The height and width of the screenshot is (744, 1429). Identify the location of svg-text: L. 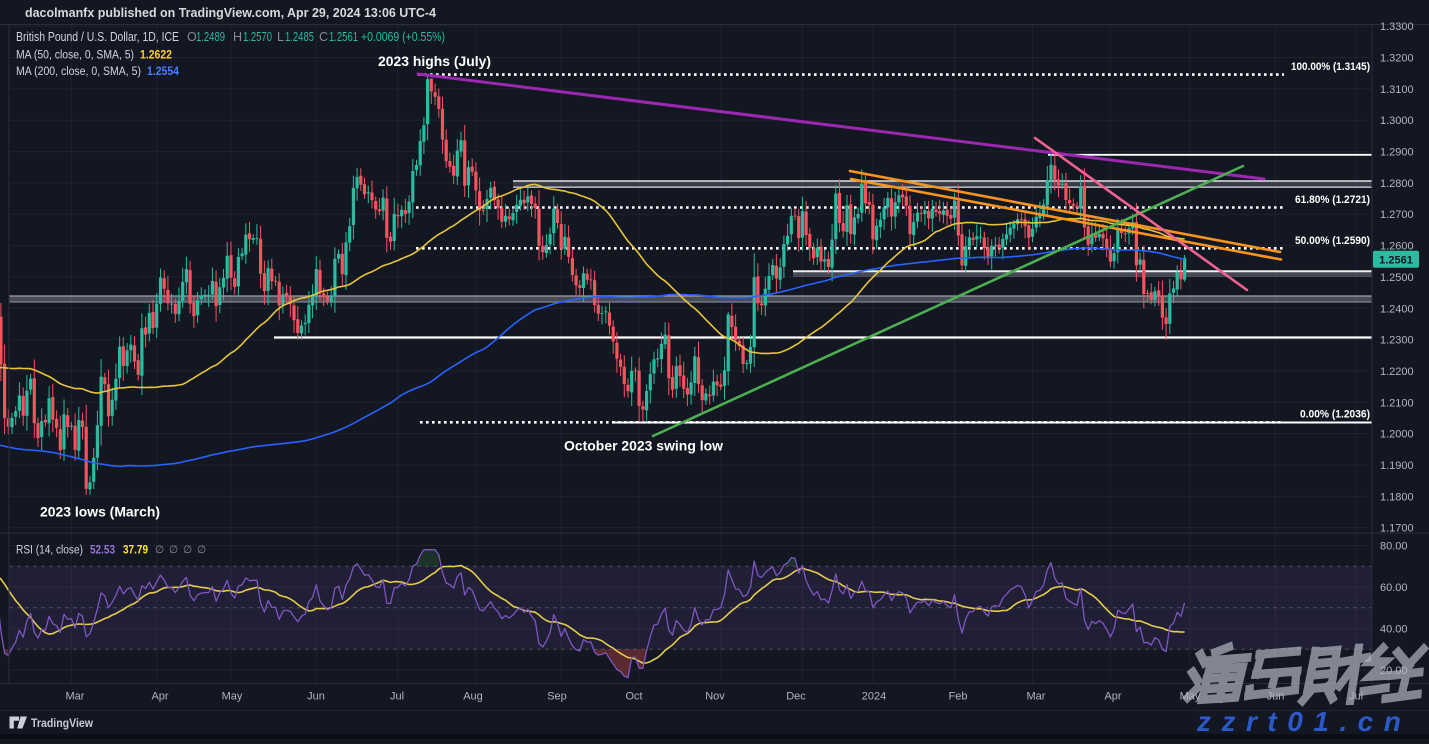
(280, 37).